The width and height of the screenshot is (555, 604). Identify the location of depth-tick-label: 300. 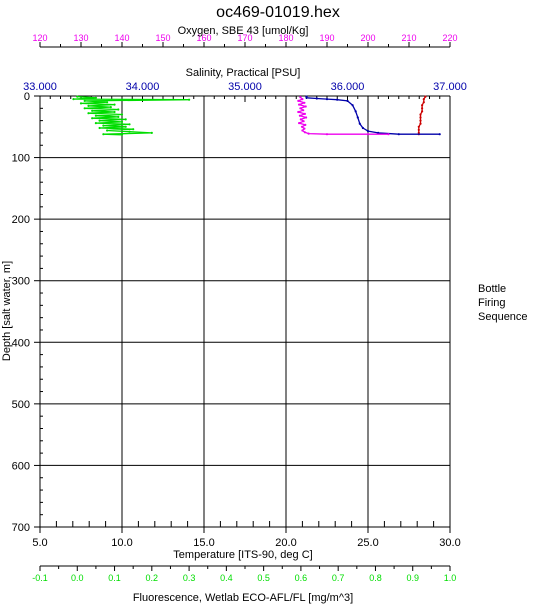
(21, 282).